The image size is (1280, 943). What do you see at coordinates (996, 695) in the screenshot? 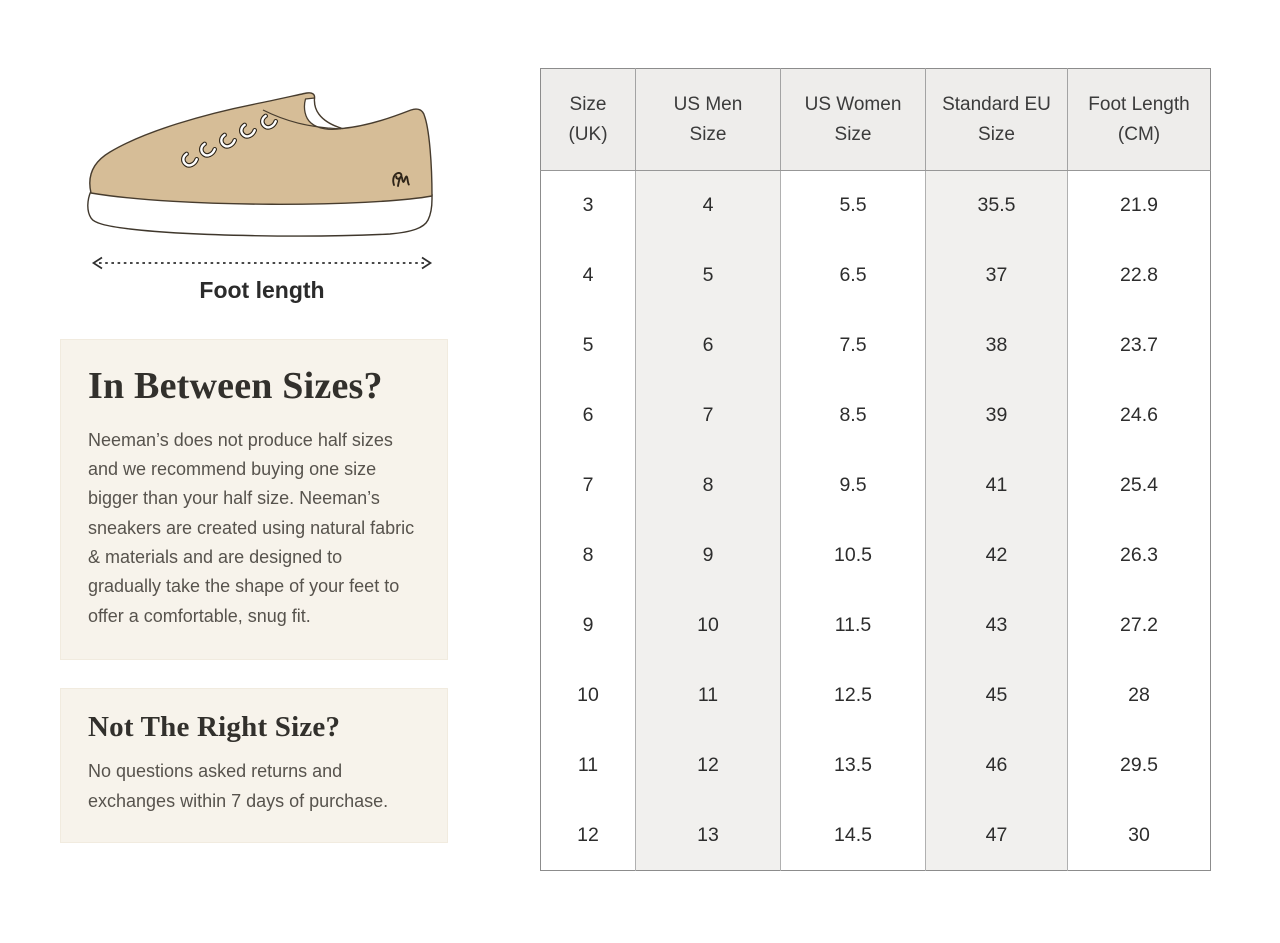
I see `size-cell: 45` at bounding box center [996, 695].